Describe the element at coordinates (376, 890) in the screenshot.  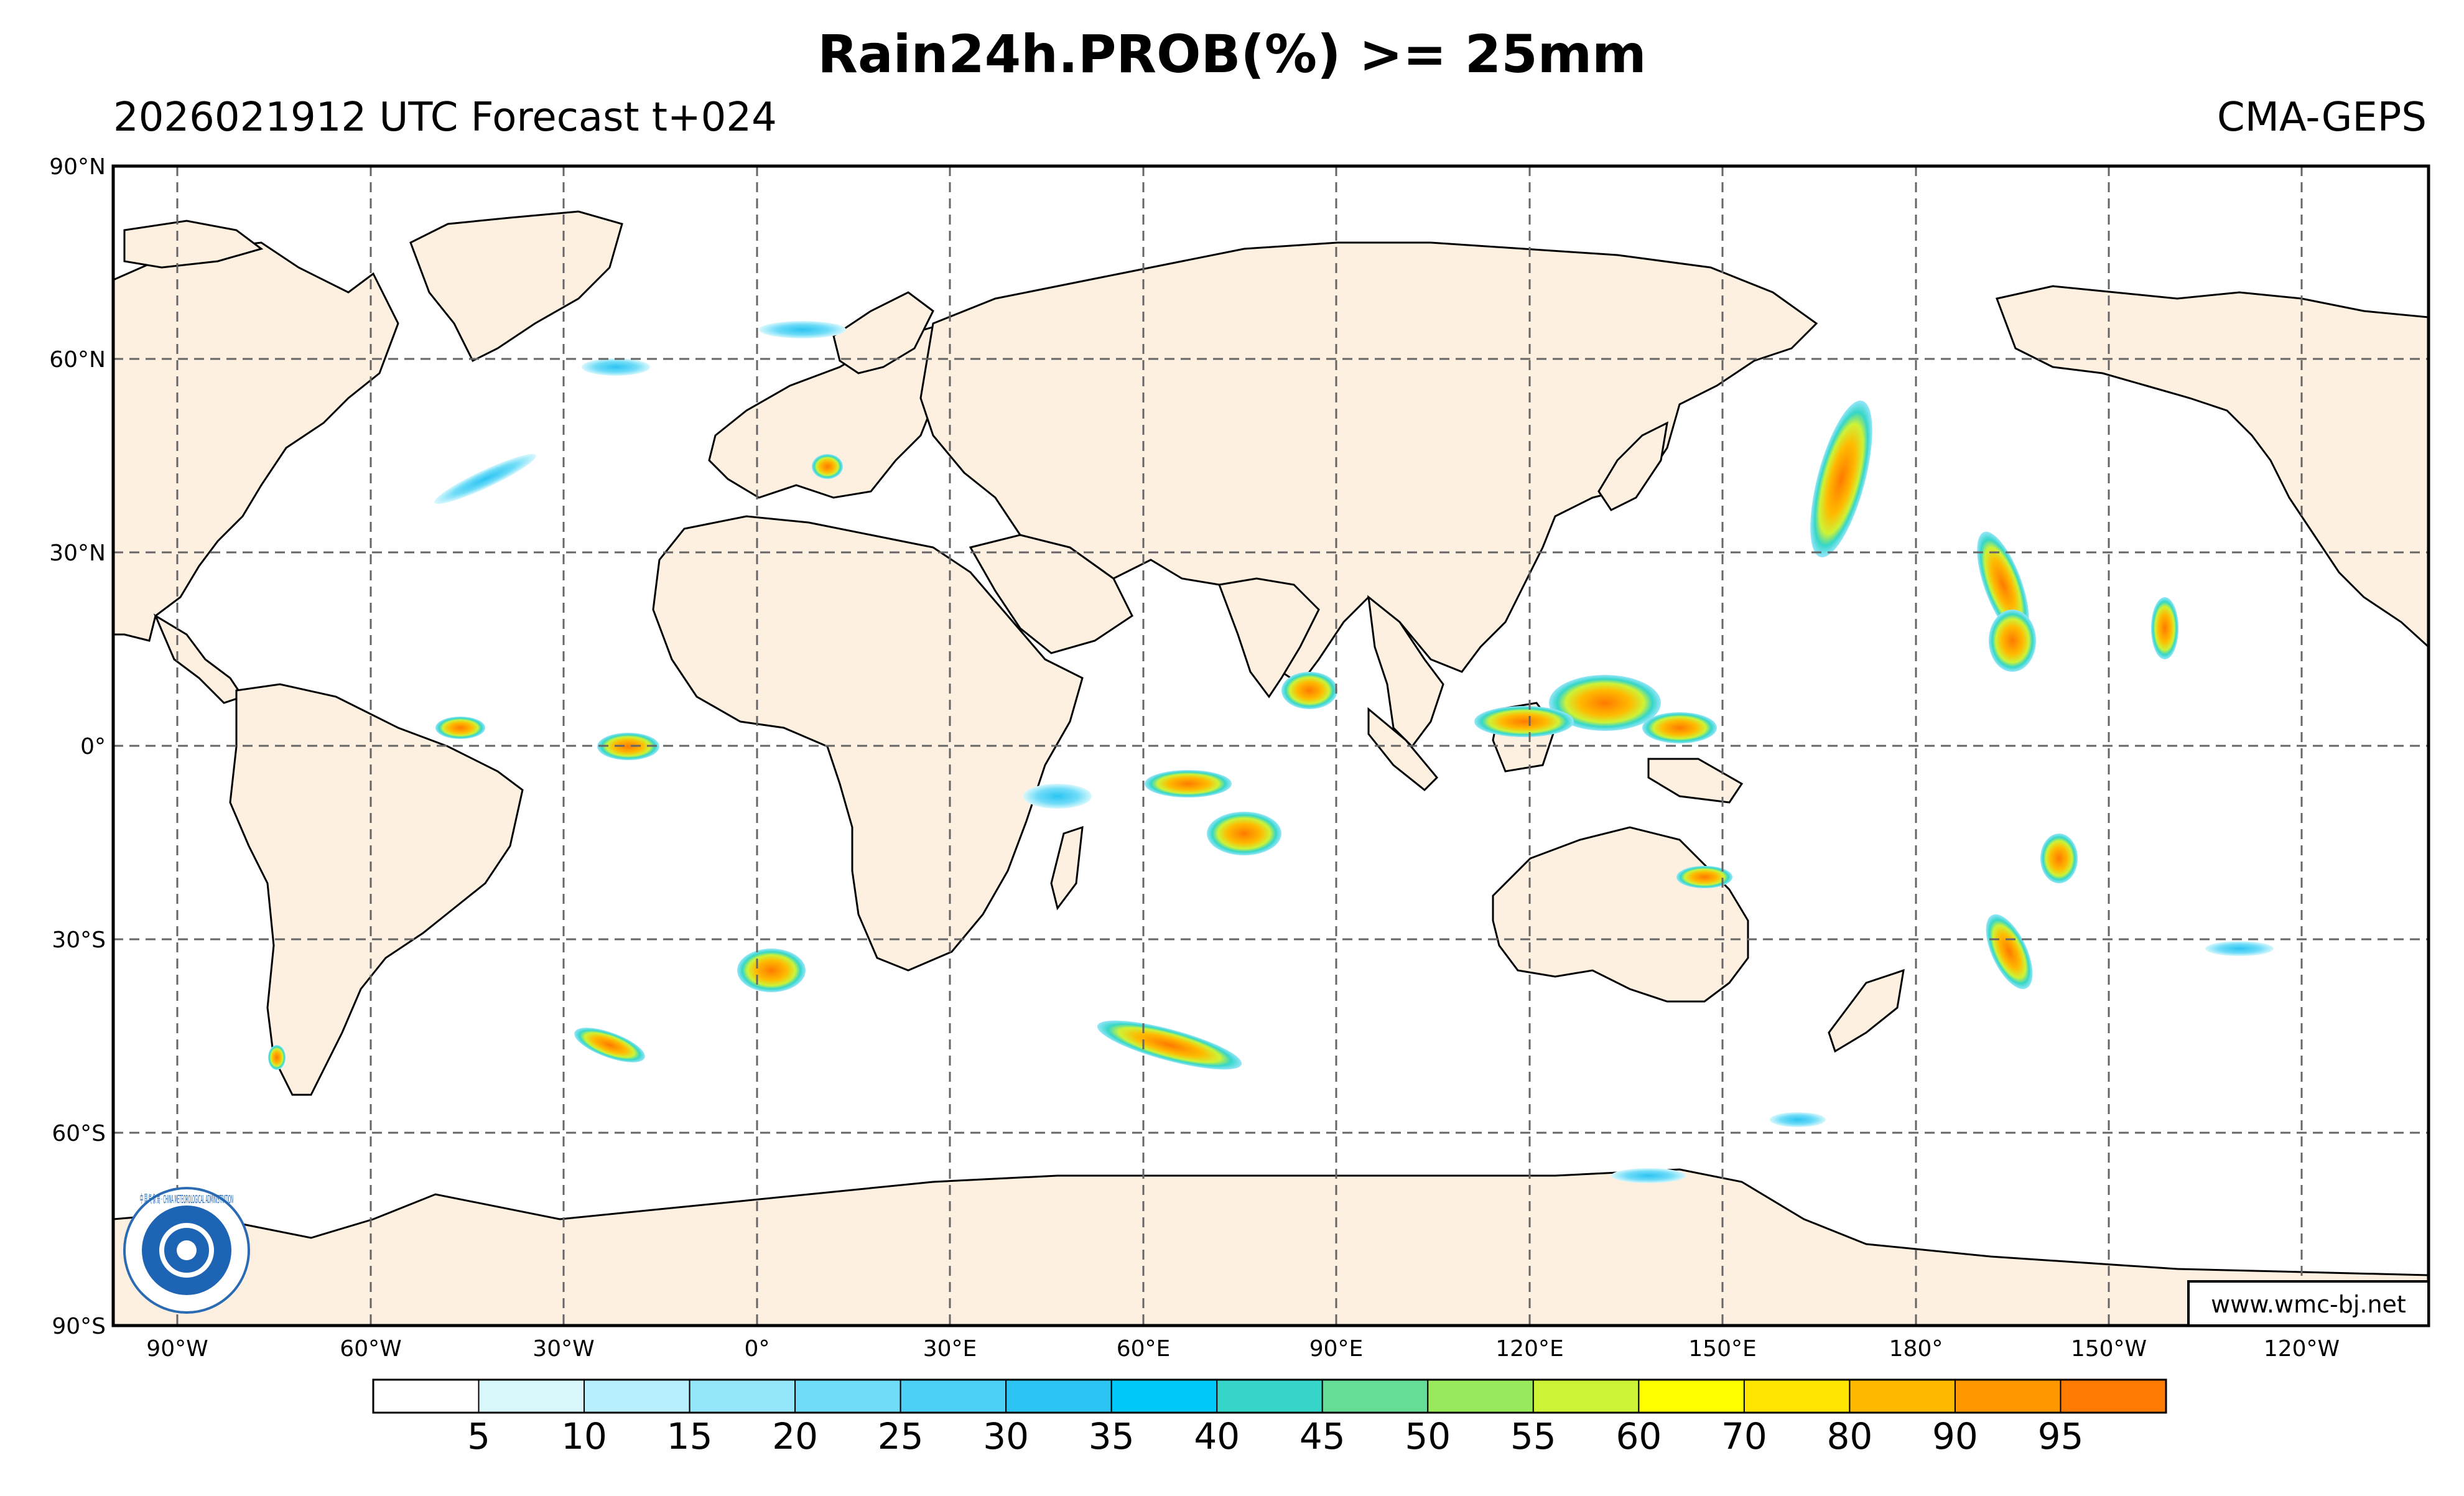
I see `south-america` at that location.